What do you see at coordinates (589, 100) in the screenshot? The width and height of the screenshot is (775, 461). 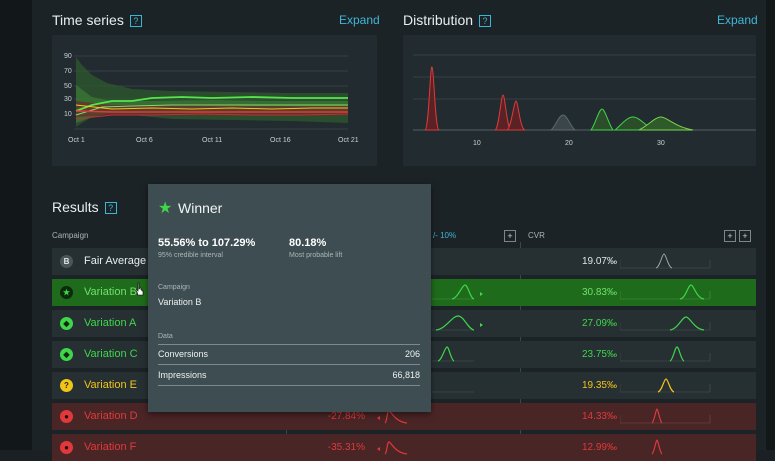 I see `distribution-chart: 10 20 30` at bounding box center [589, 100].